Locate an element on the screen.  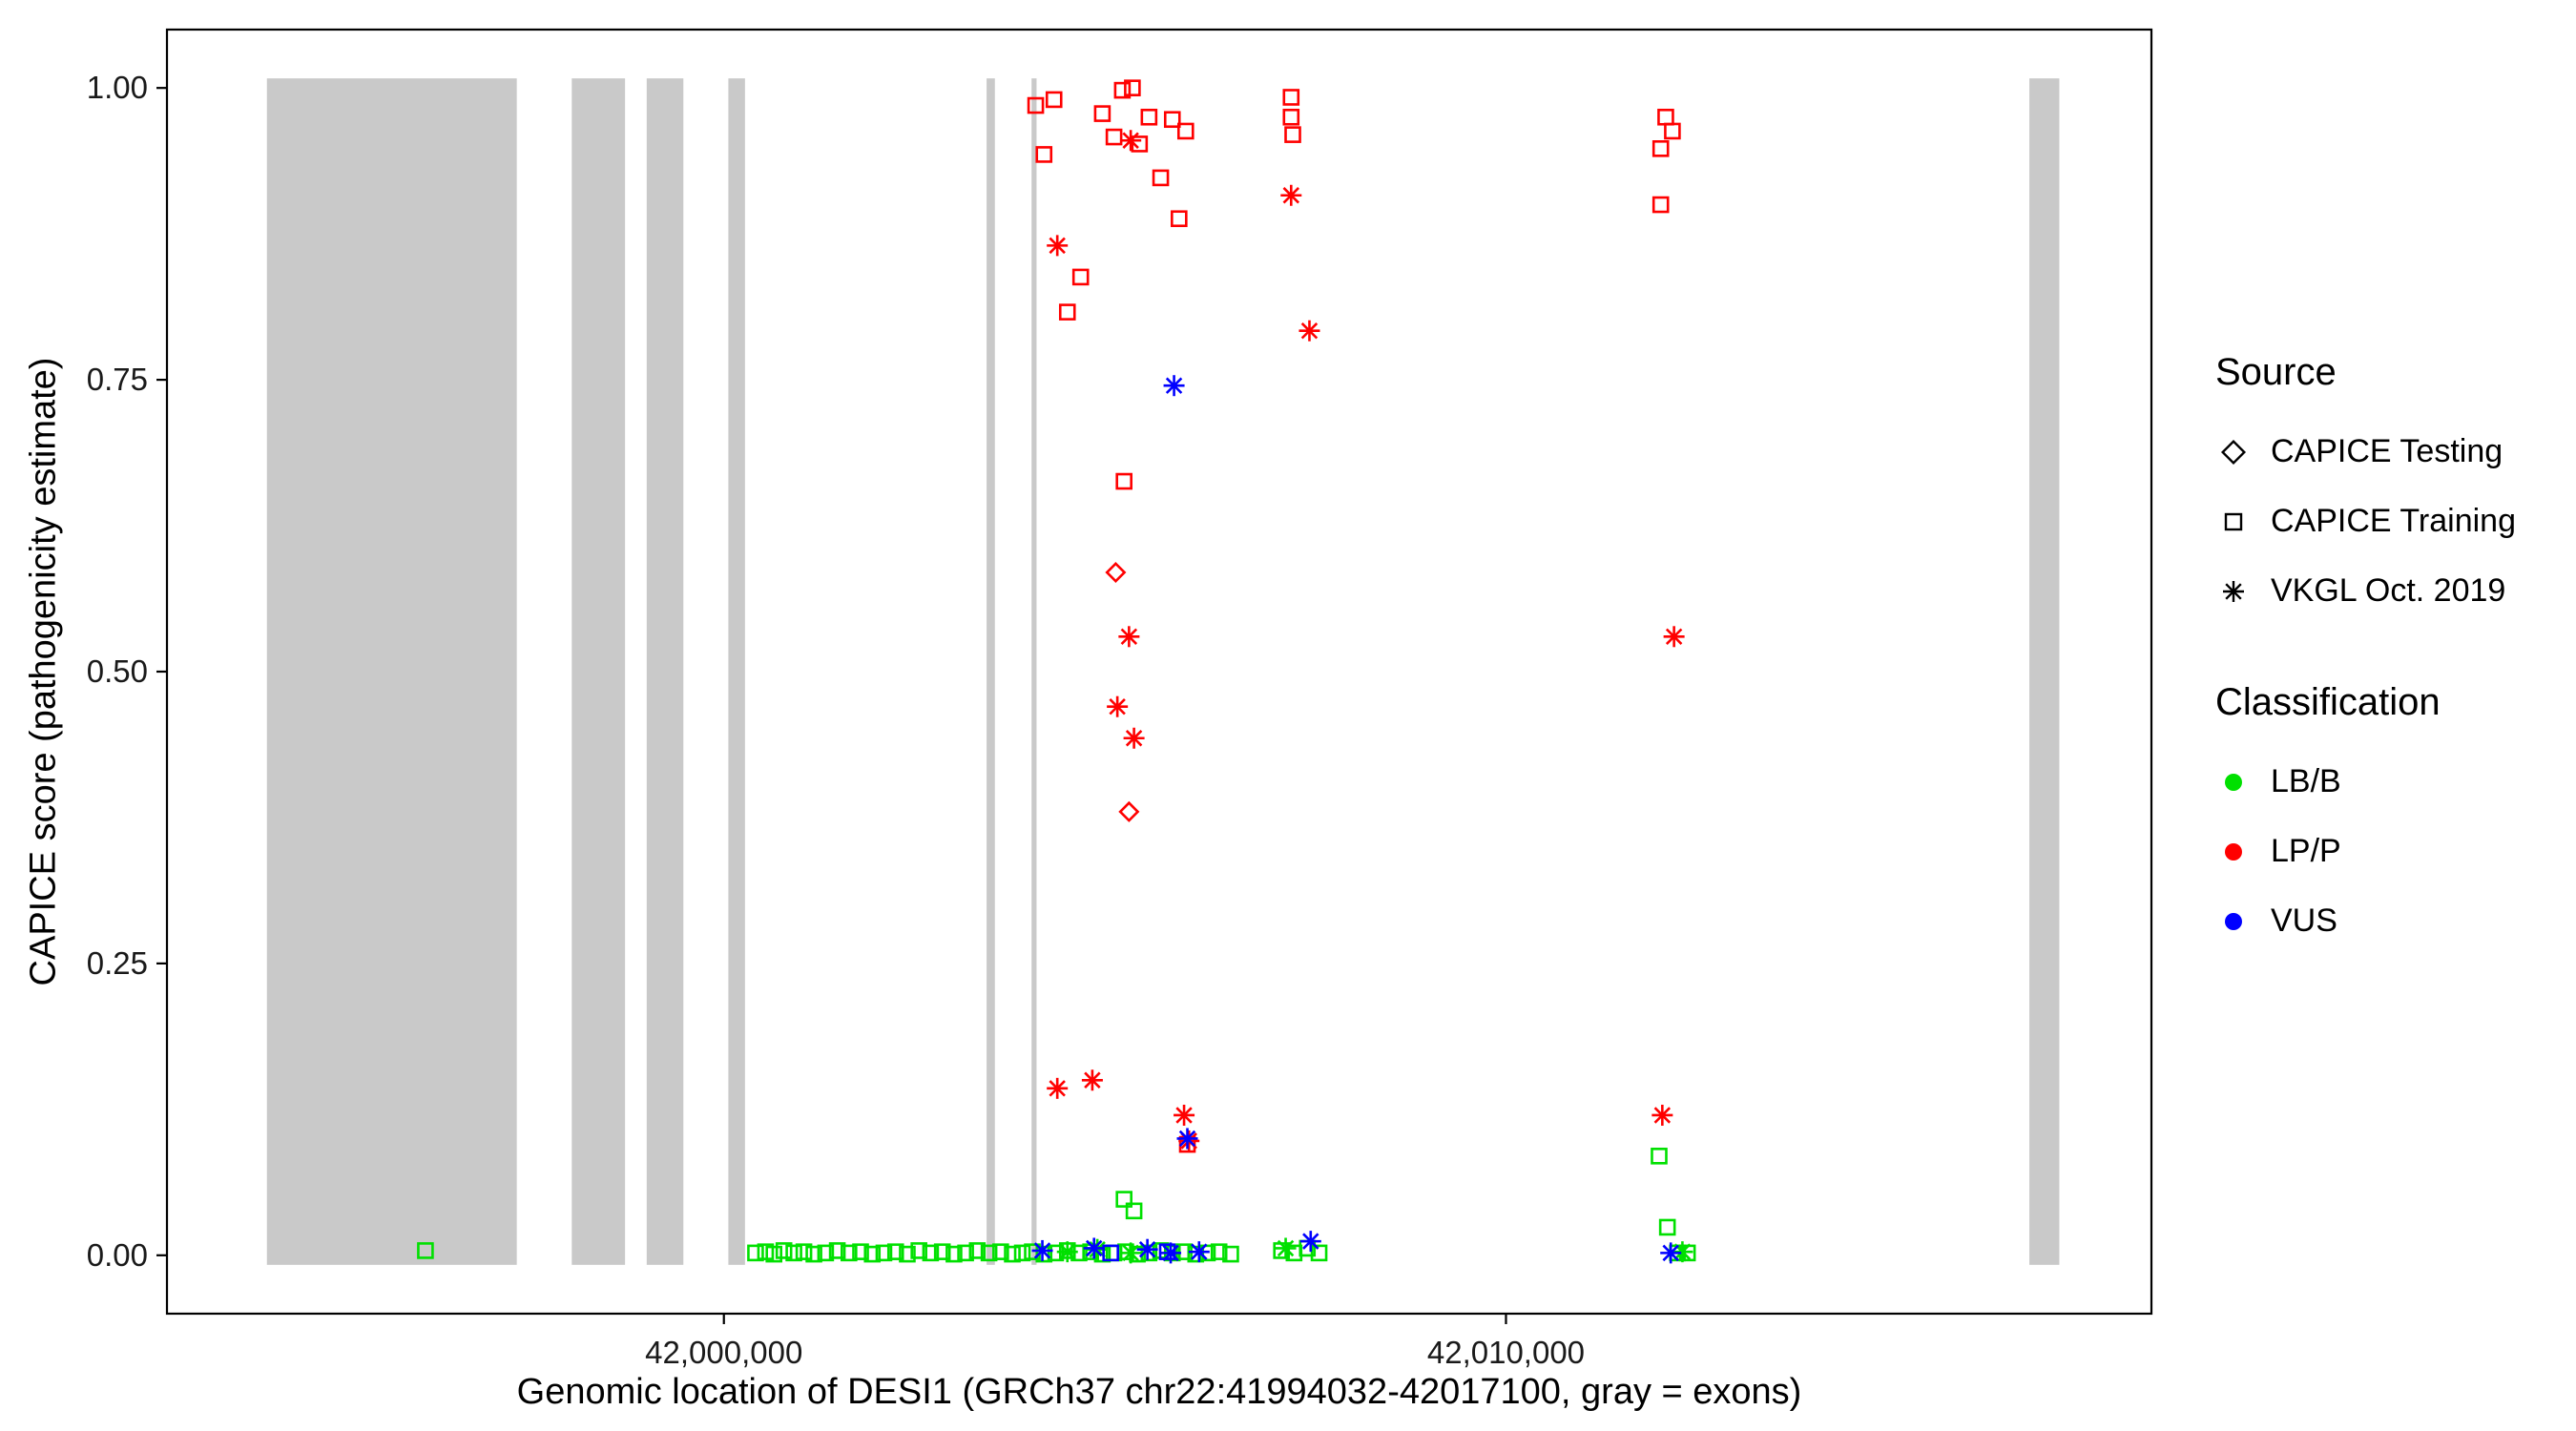
y-tick-label: 0.00 is located at coordinates (117, 1255).